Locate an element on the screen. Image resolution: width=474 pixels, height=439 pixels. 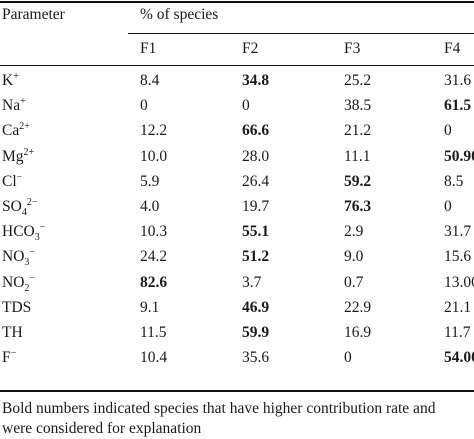
cell-f3: 38.5 is located at coordinates (358, 106).